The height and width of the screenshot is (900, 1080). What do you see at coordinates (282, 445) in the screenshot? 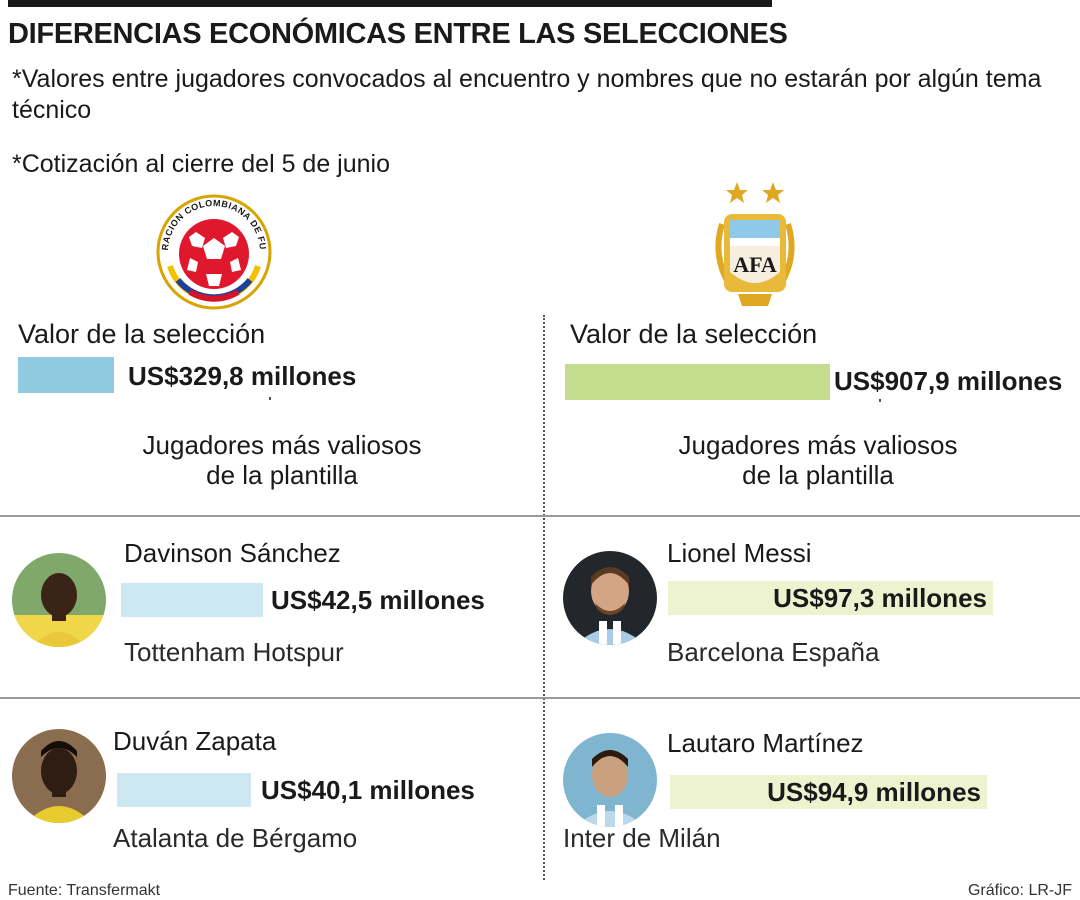
I see `colombia-players-heading-line1: Jugadores más valiosos` at bounding box center [282, 445].